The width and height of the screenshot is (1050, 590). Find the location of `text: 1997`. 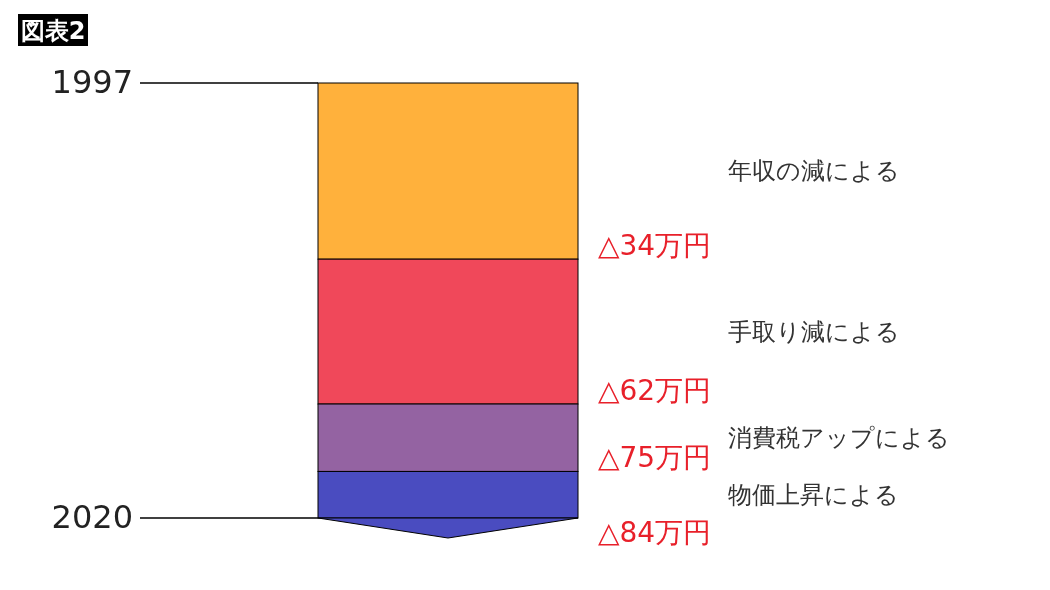

text: 1997 is located at coordinates (92, 82).